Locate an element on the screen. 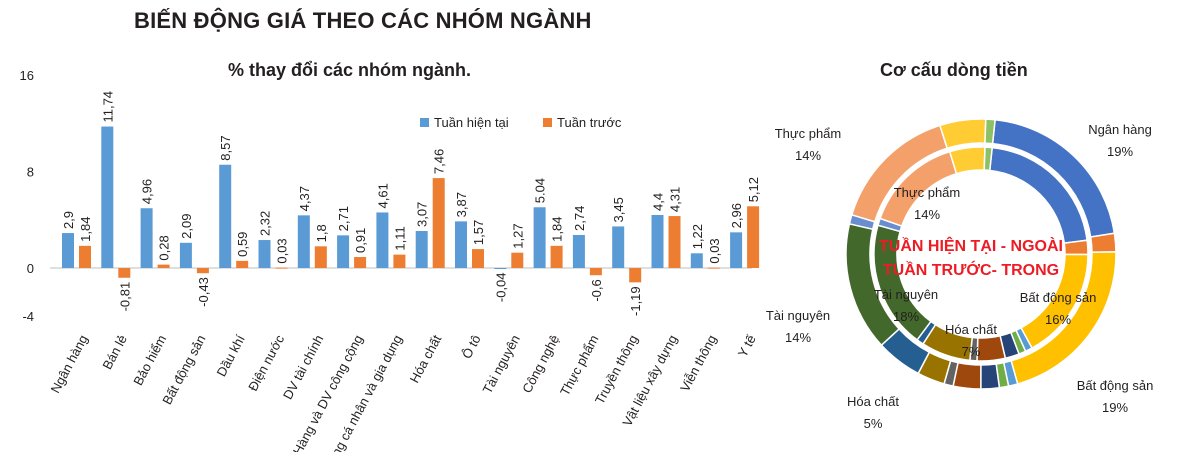  outer-label-name: Ngân hàng is located at coordinates (1120, 129).